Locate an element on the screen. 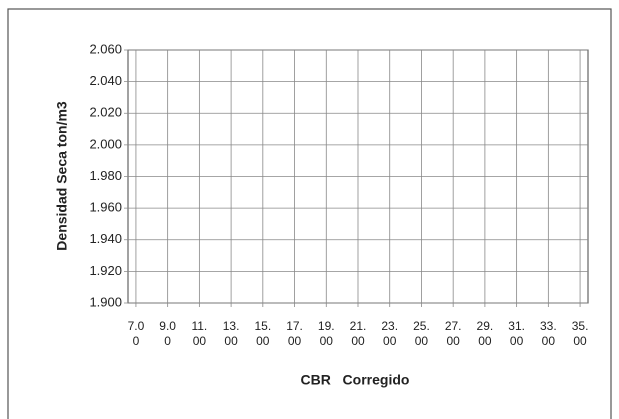 This screenshot has height=419, width=619. x-tick-label: 17.00 is located at coordinates (294, 333).